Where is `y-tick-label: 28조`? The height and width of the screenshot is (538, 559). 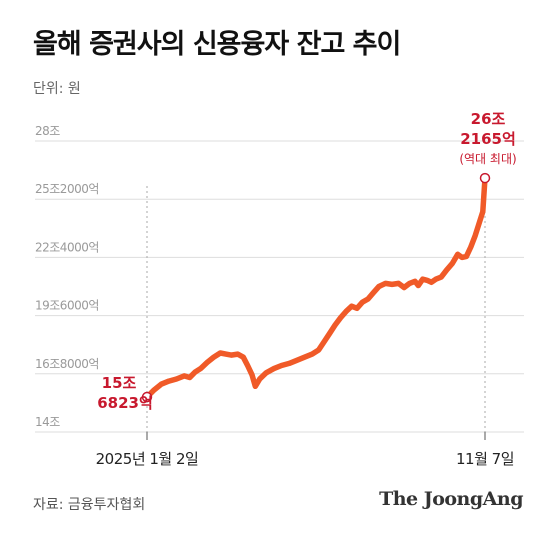
y-tick-label: 28조 is located at coordinates (47, 131).